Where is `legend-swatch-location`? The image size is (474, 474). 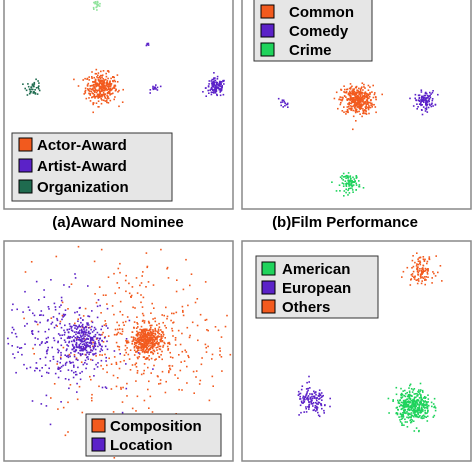 legend-swatch-location is located at coordinates (98, 444).